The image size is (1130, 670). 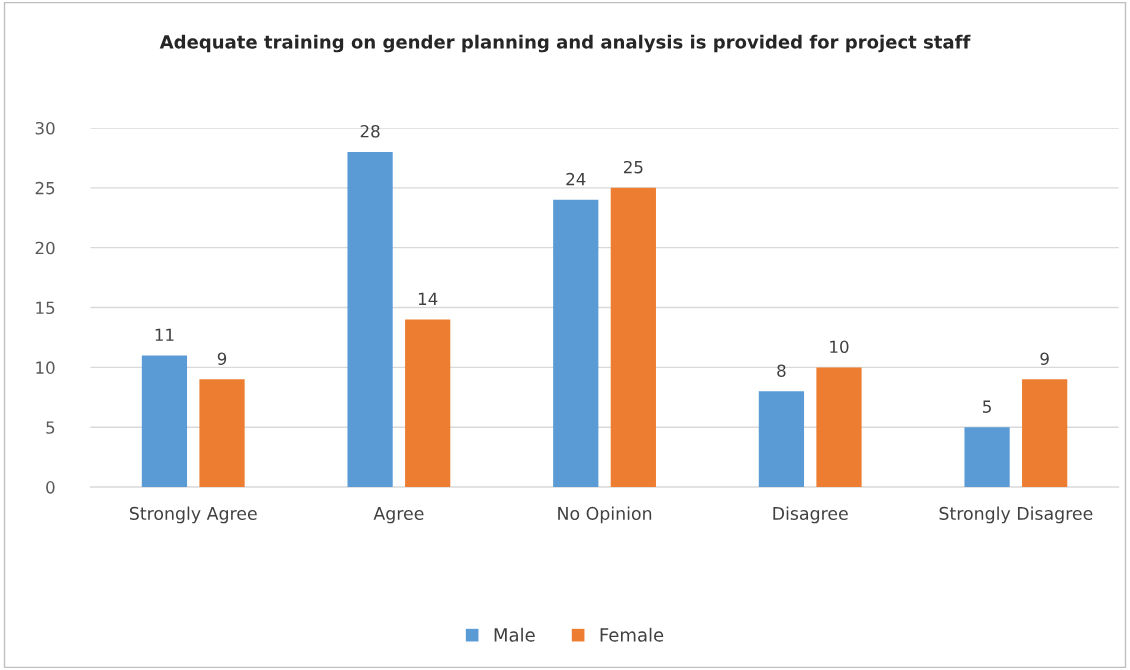 What do you see at coordinates (565, 43) in the screenshot?
I see `chart-title: Adequate training on gender planning and analysis is provided for project staff` at bounding box center [565, 43].